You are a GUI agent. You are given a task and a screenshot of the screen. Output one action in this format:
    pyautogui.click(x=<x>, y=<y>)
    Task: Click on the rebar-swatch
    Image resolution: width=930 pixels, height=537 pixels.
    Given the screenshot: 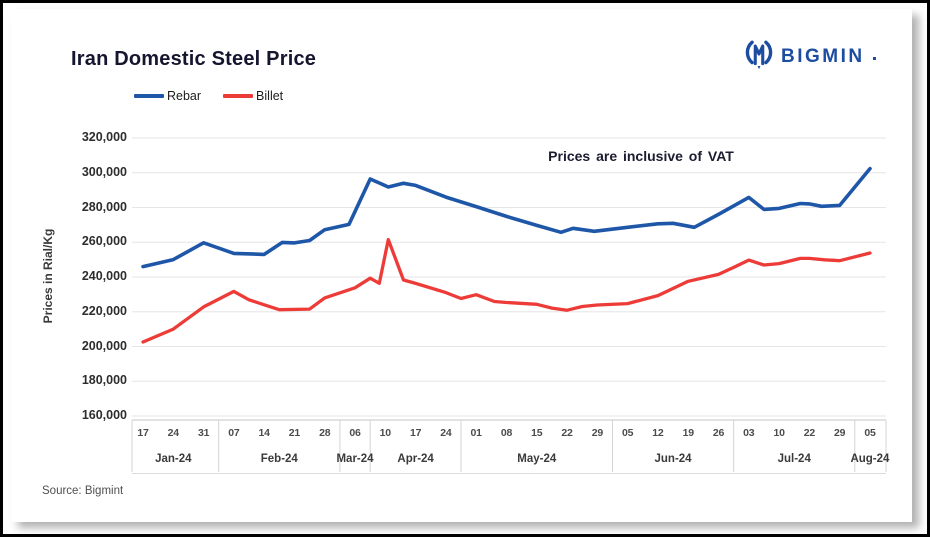 What is the action you would take?
    pyautogui.click(x=149, y=96)
    